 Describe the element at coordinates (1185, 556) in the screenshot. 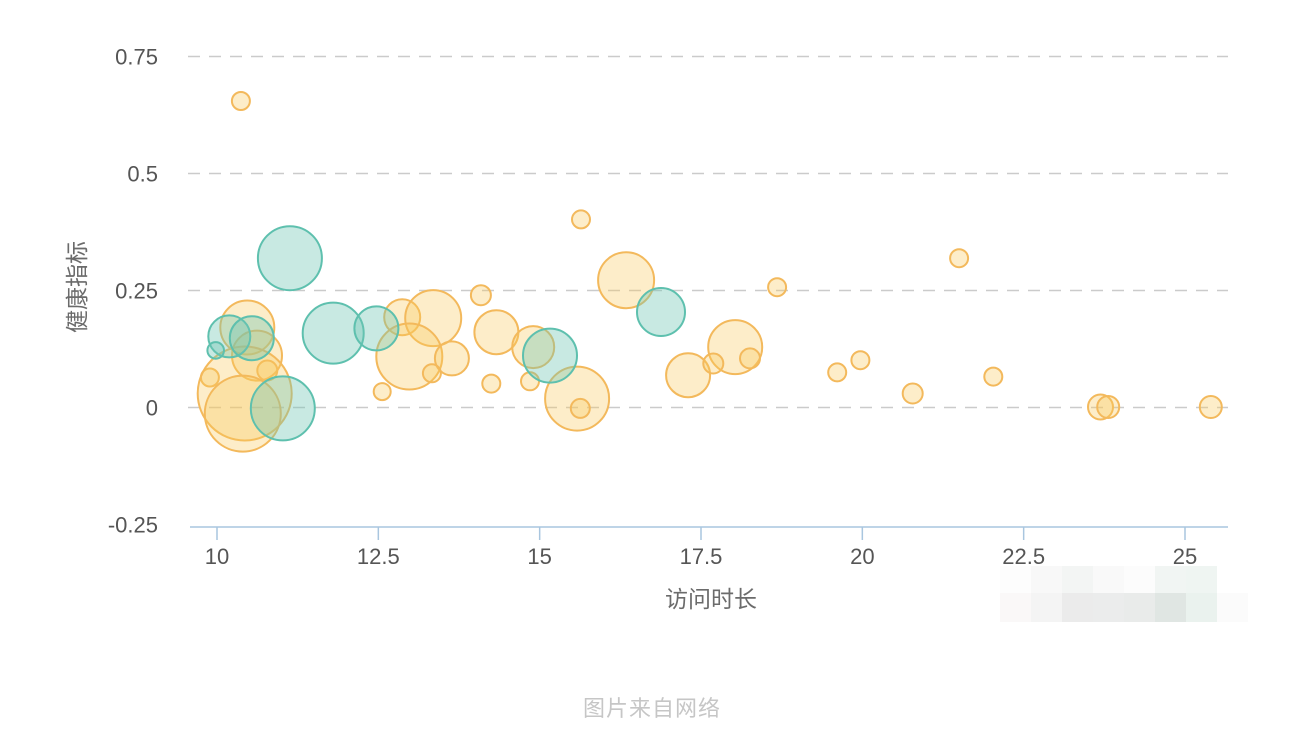

I see `x-tick-label: 25` at that location.